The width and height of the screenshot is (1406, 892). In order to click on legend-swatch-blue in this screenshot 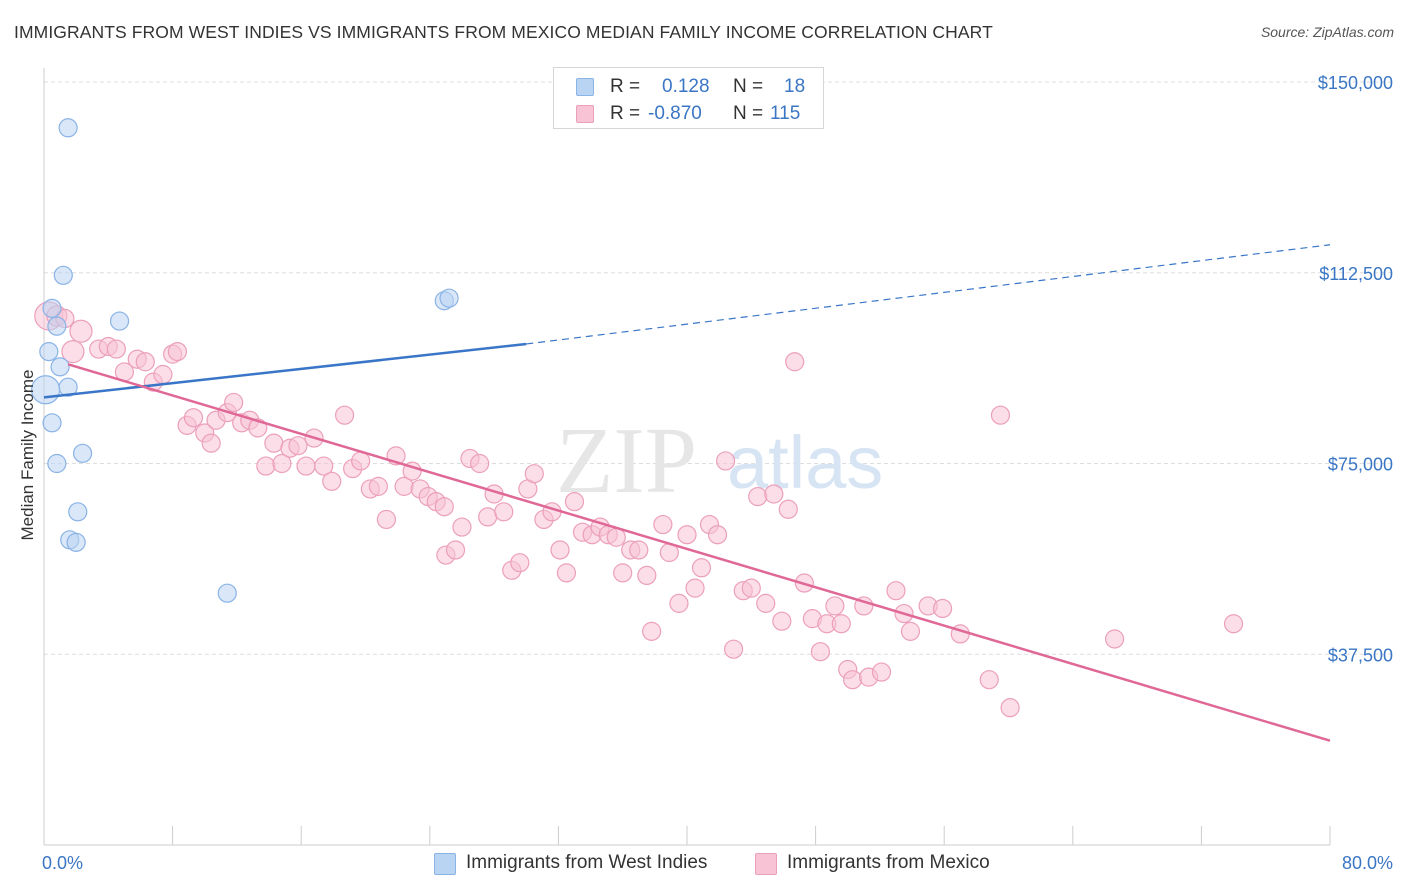, I will do `click(585, 87)`.